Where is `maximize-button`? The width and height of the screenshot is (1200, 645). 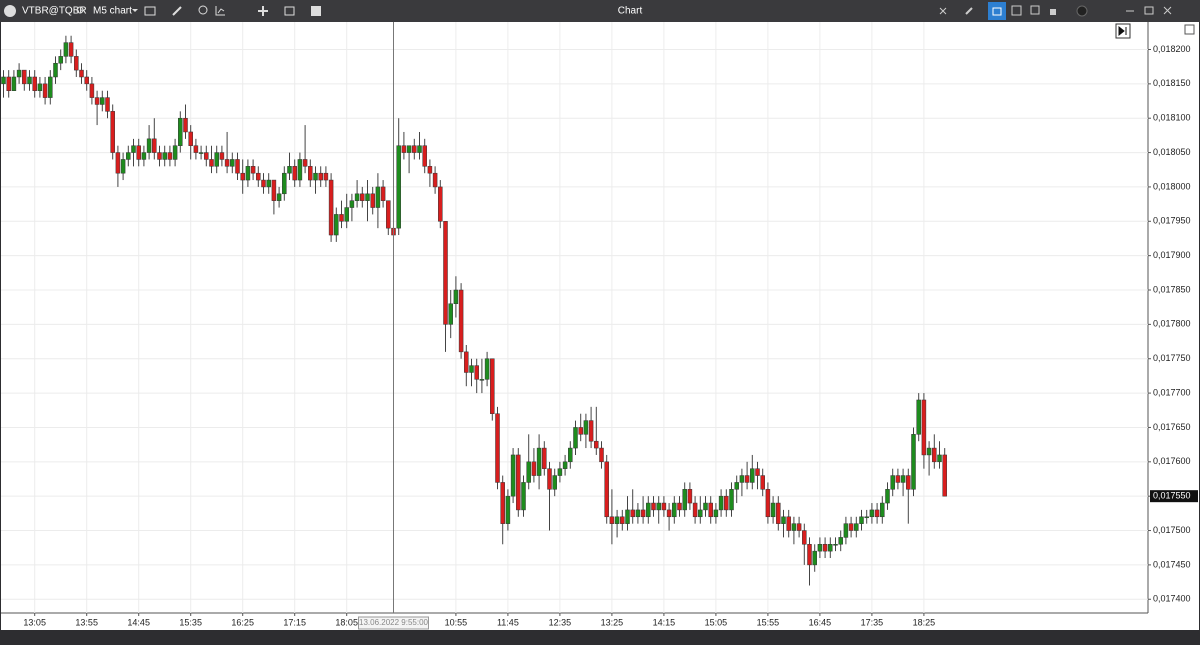 maximize-button is located at coordinates (1149, 10).